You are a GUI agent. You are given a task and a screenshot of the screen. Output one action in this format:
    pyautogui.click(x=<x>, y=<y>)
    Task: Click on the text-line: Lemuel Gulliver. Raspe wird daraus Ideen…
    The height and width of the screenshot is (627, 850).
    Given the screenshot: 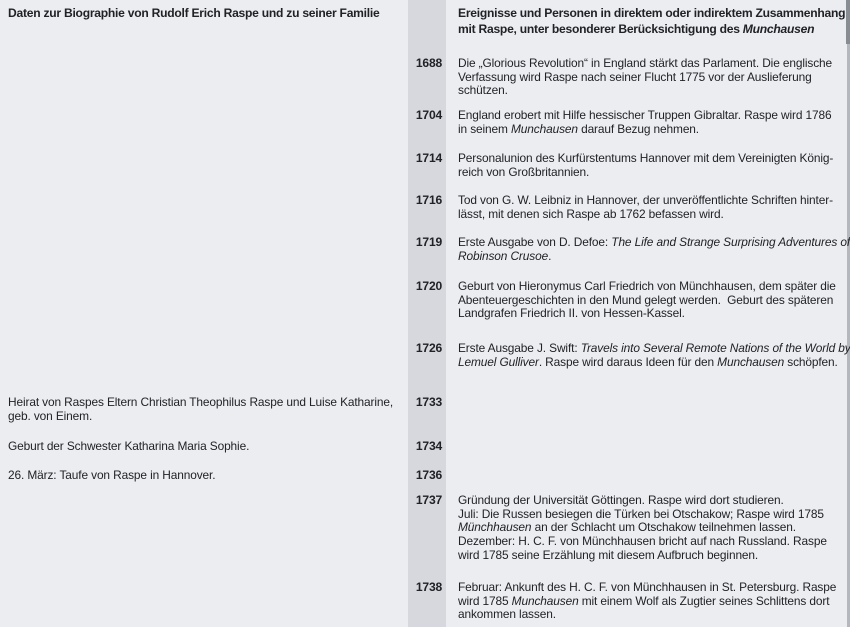 What is the action you would take?
    pyautogui.click(x=648, y=361)
    